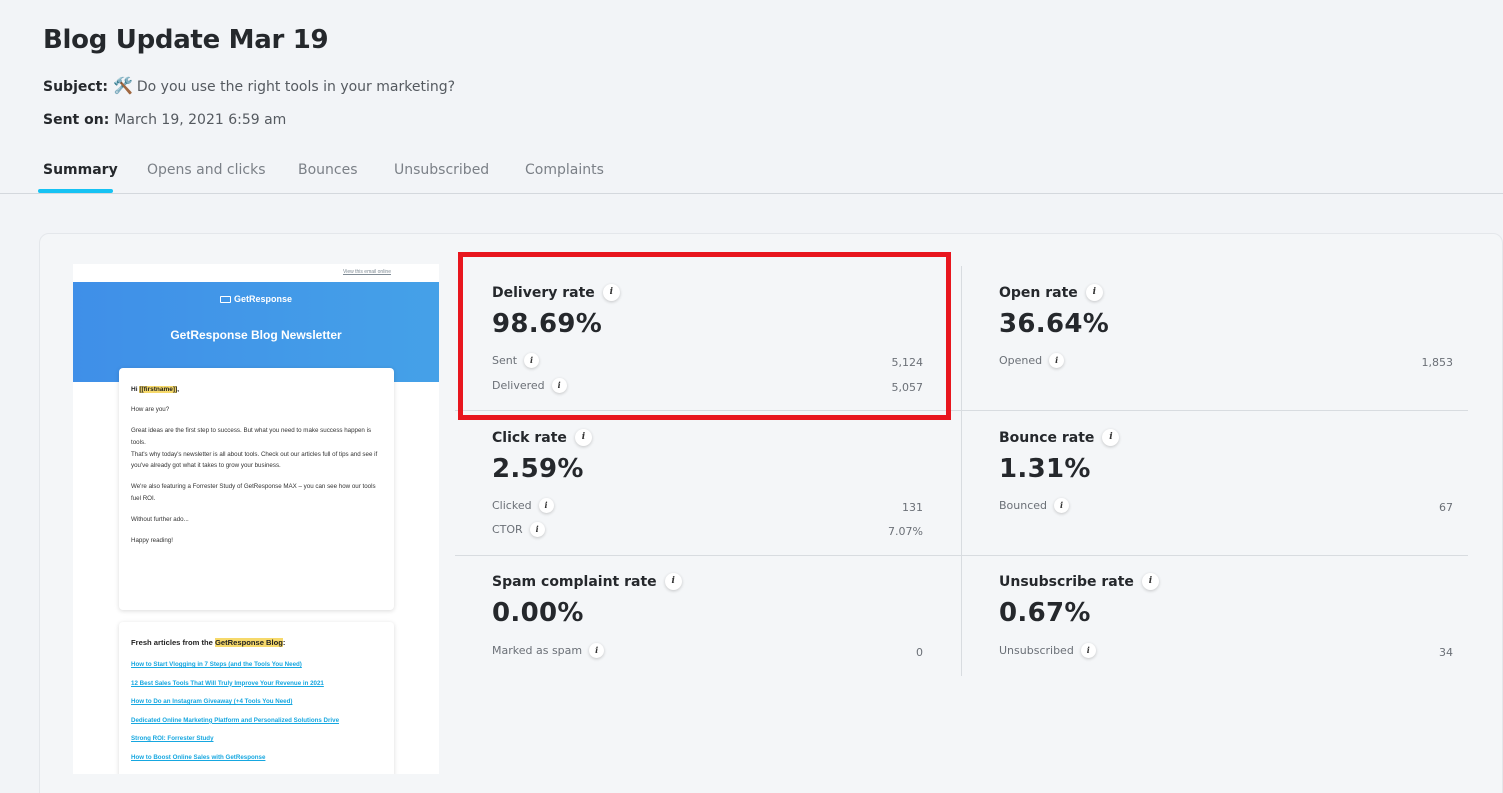  What do you see at coordinates (367, 272) in the screenshot?
I see `view-online-link: View this email online` at bounding box center [367, 272].